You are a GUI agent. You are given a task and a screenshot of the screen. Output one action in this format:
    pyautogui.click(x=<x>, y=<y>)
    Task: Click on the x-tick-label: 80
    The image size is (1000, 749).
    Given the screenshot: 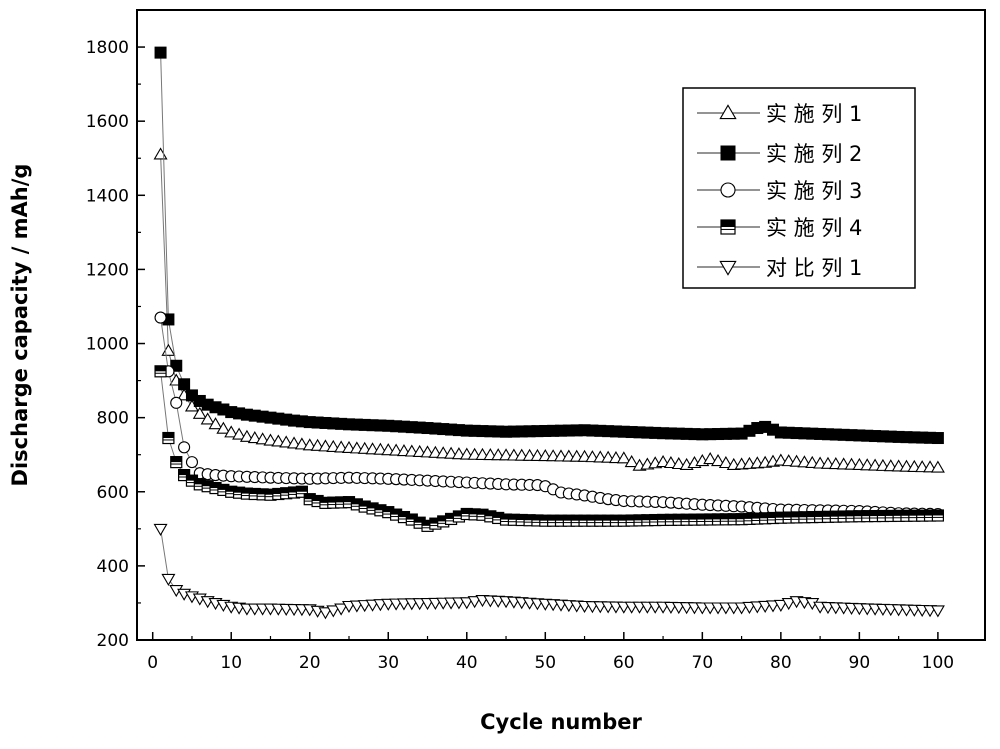 What is the action you would take?
    pyautogui.click(x=781, y=663)
    